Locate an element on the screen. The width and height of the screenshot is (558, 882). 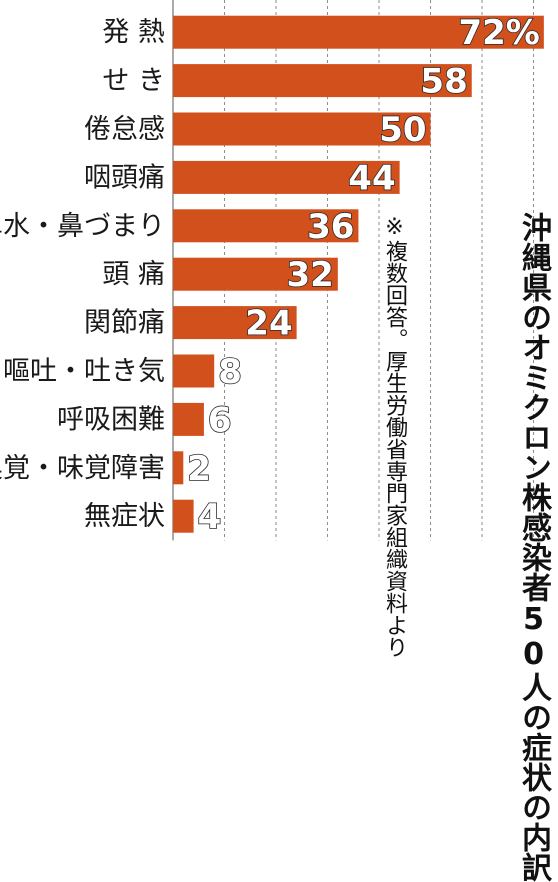
data-label: 72% is located at coordinates (498, 33).